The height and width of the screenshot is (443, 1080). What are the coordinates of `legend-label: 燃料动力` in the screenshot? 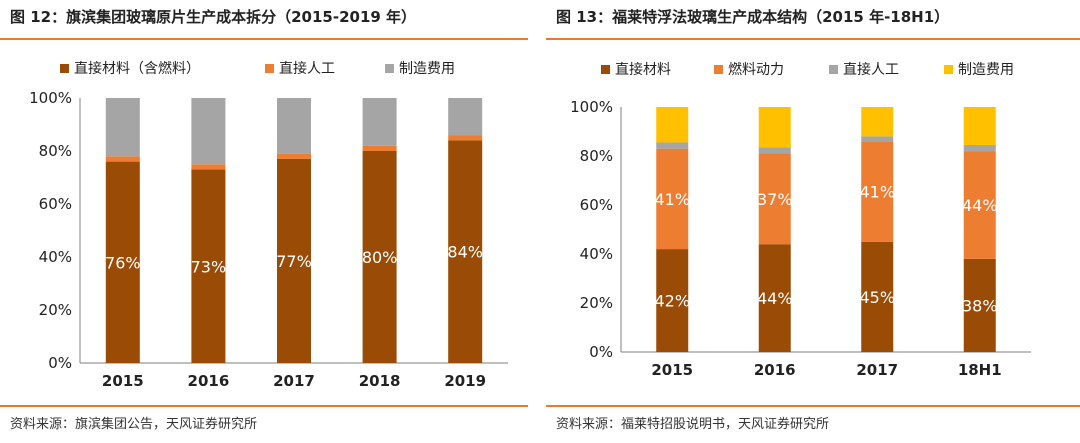 It's located at (756, 69).